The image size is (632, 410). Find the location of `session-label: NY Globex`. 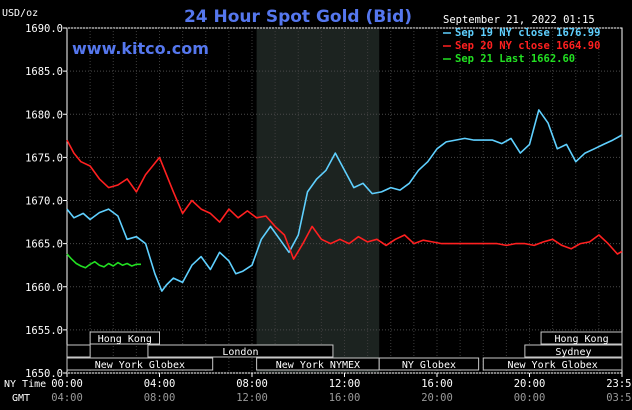

session-label: NY Globex is located at coordinates (429, 365).